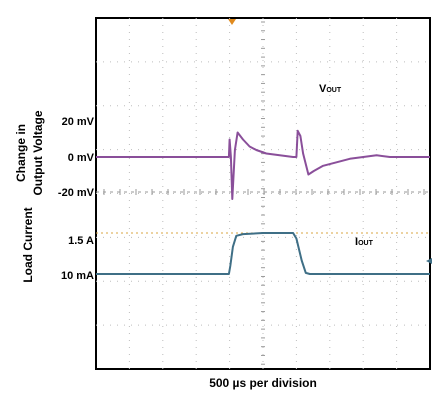 The image size is (440, 411). Describe the element at coordinates (334, 90) in the screenshot. I see `vout-label-sub: OUT` at that location.